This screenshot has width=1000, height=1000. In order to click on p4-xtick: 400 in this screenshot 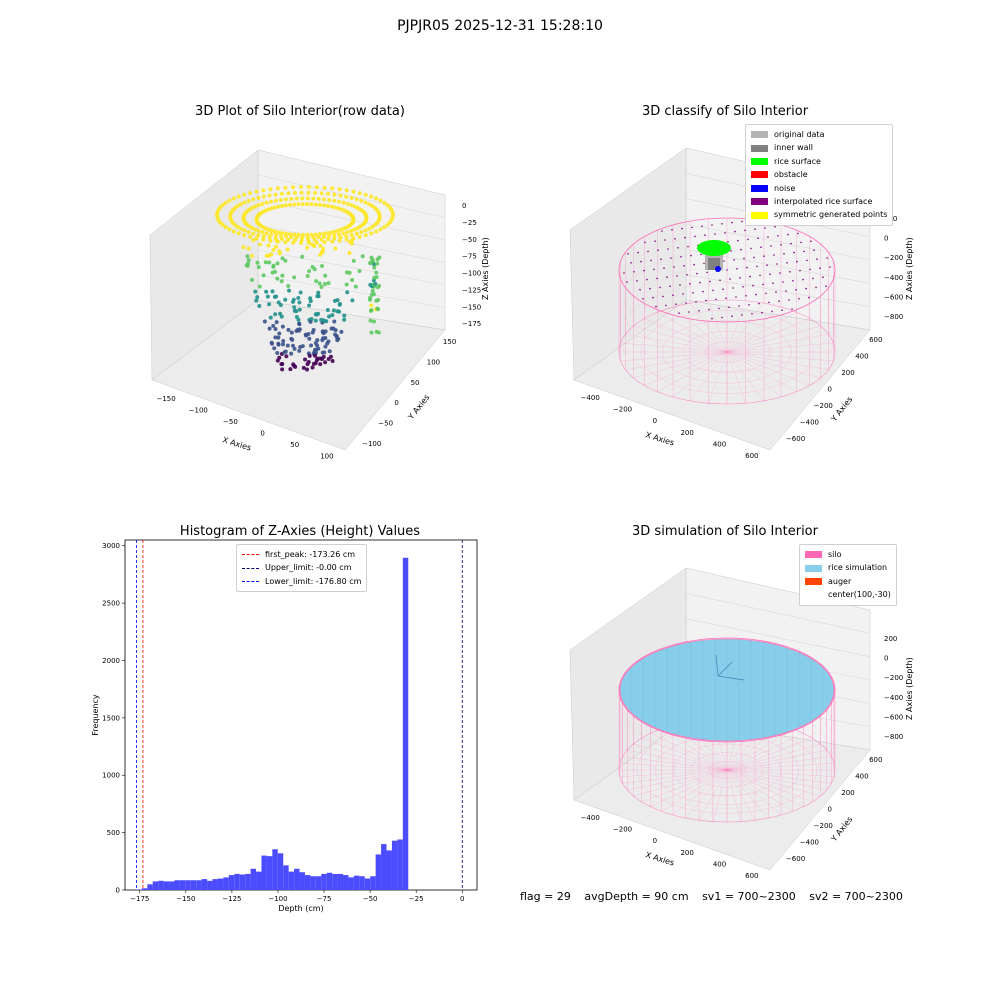, I will do `click(719, 865)`.